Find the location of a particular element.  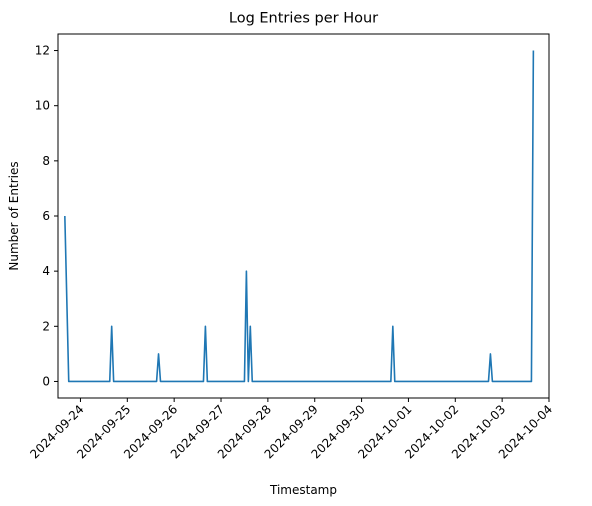

y-tick-label: 6 is located at coordinates (46, 216).